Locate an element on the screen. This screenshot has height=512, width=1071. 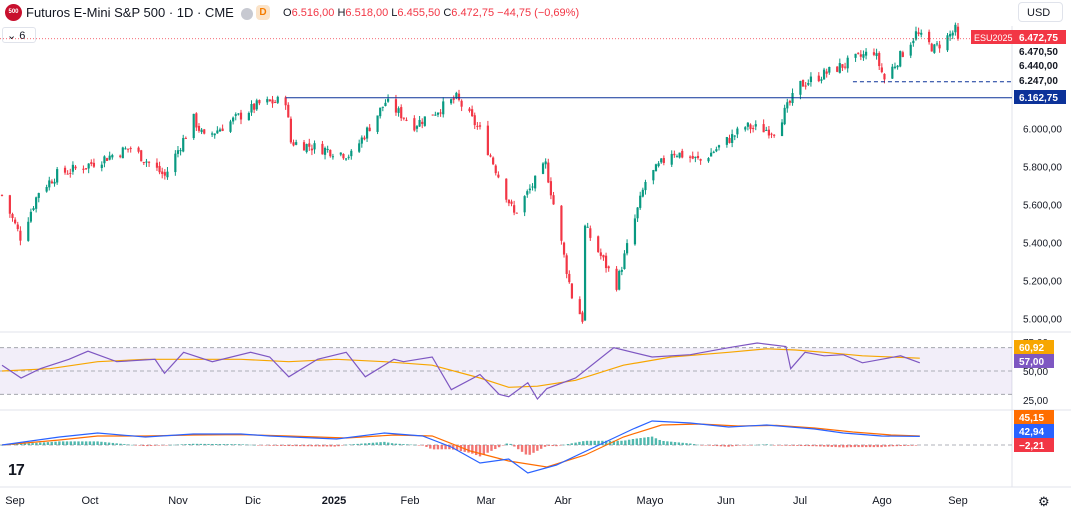
high-label: H is located at coordinates (341, 13).